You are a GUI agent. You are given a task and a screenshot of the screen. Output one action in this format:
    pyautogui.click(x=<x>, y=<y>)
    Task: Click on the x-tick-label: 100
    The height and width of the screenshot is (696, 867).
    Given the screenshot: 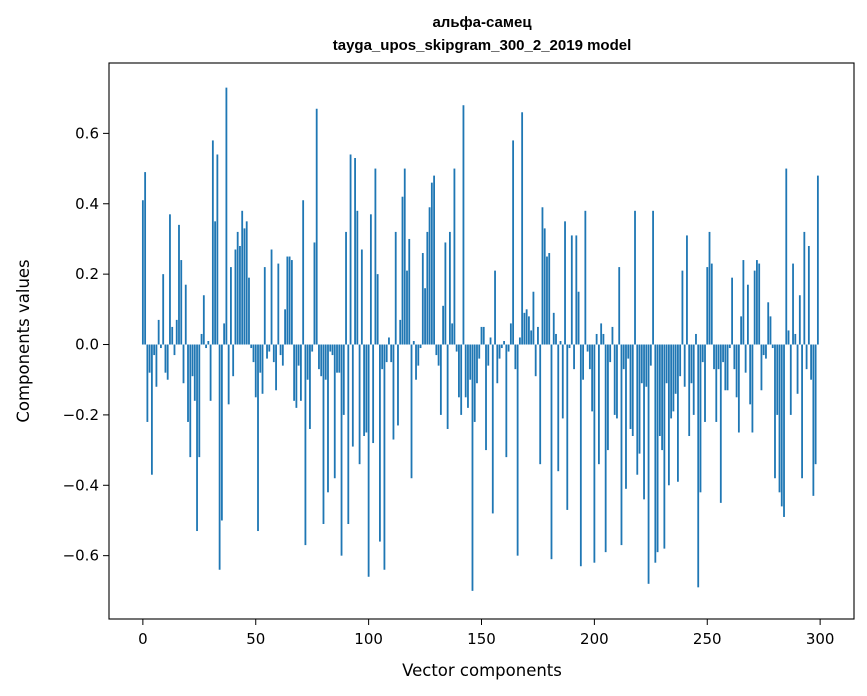 What is the action you would take?
    pyautogui.click(x=368, y=639)
    